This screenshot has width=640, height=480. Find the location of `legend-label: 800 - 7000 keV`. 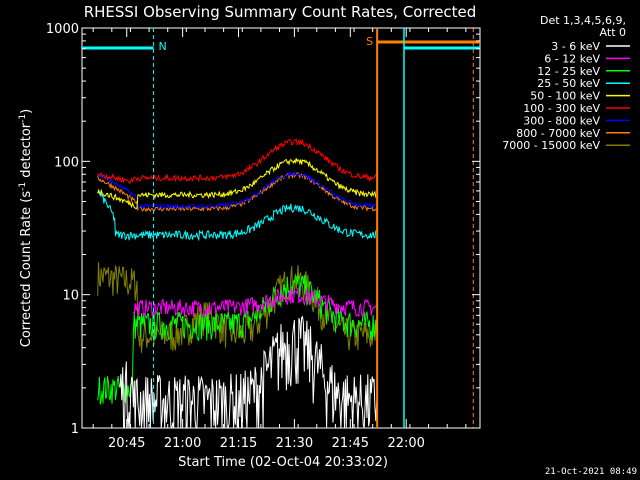

legend-label: 800 - 7000 keV is located at coordinates (558, 133).